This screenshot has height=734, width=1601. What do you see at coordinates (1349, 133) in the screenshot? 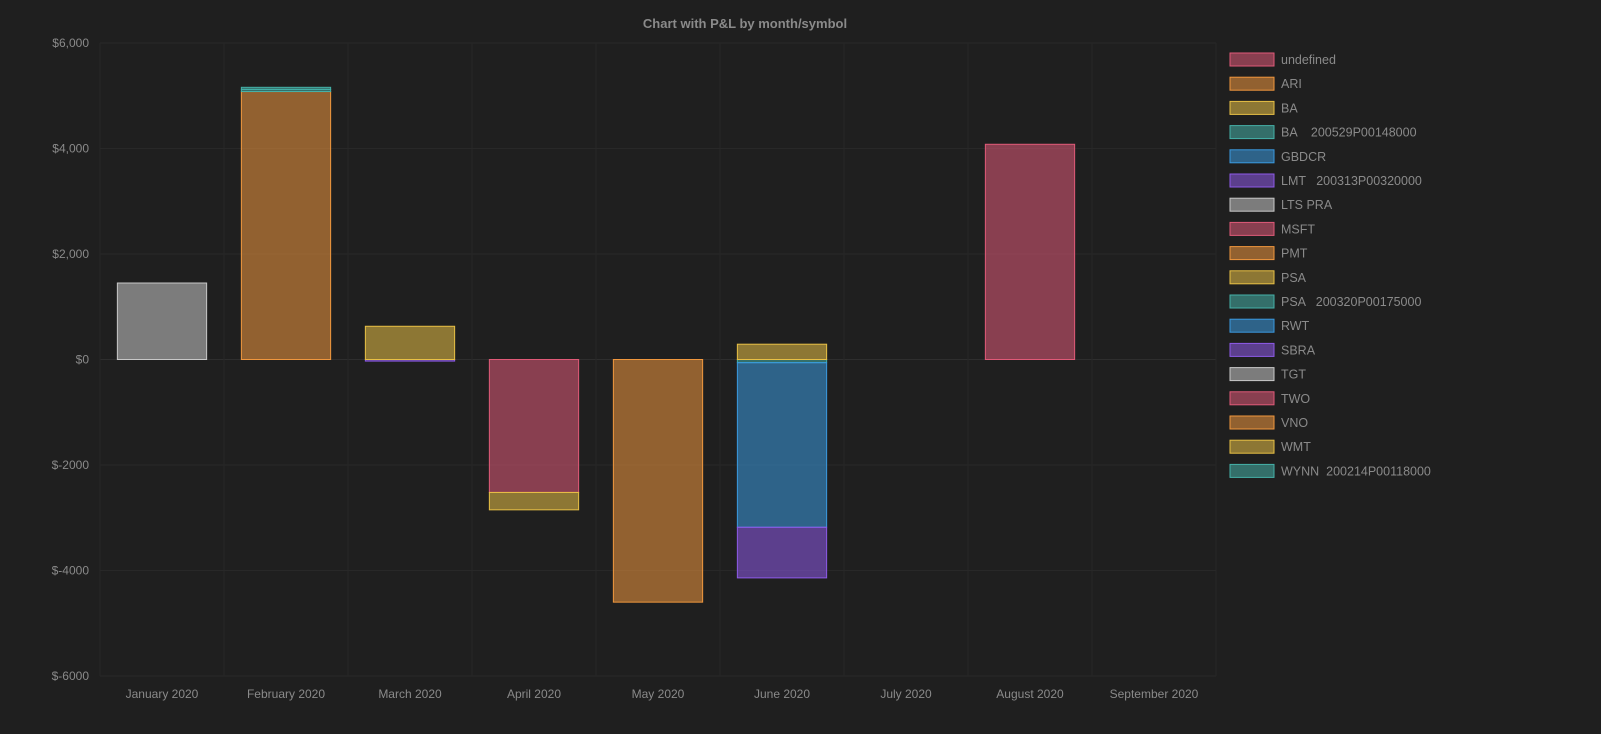
I see `legend-label: BA 200529P00148000` at bounding box center [1349, 133].